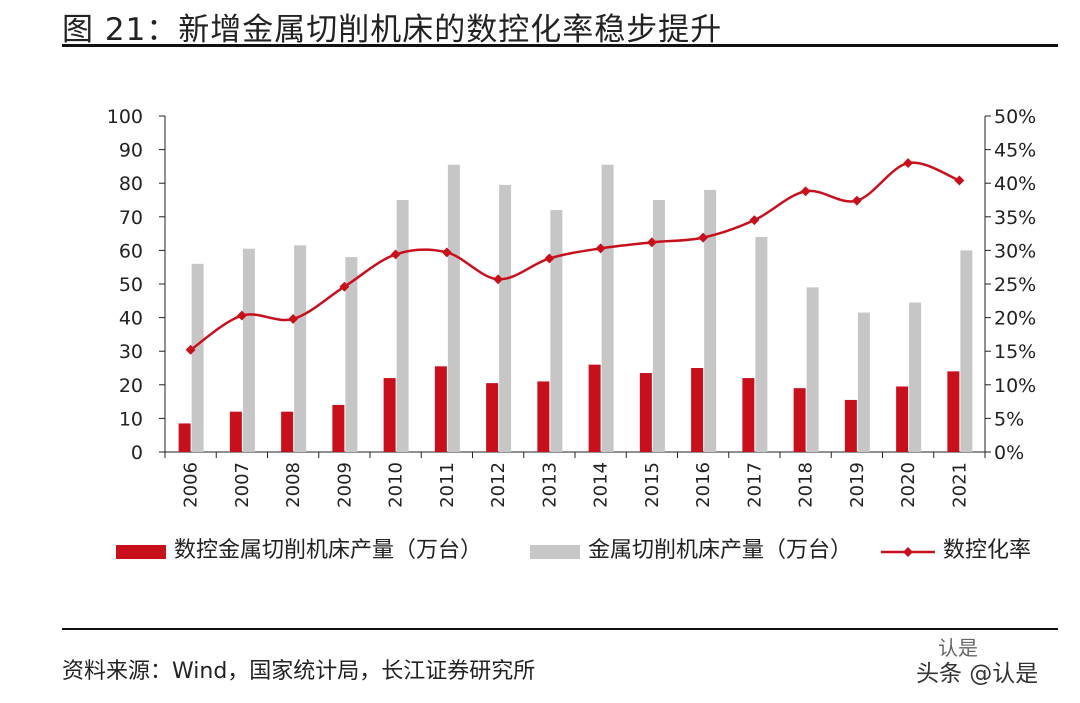 This screenshot has height=703, width=1080. Describe the element at coordinates (560, 45) in the screenshot. I see `title-rule` at that location.